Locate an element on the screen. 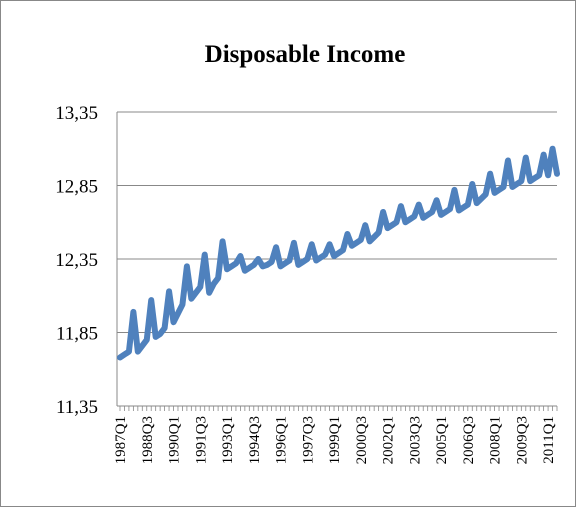 The width and height of the screenshot is (587, 508). y-tick-label: 12,85 is located at coordinates (76, 187).